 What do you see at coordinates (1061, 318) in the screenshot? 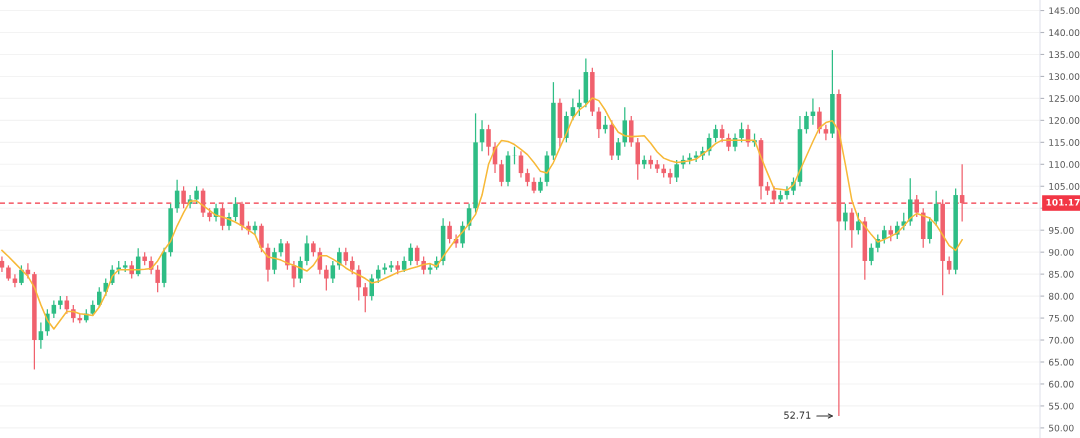
I see `y-tick-label: 75.00` at bounding box center [1061, 318].